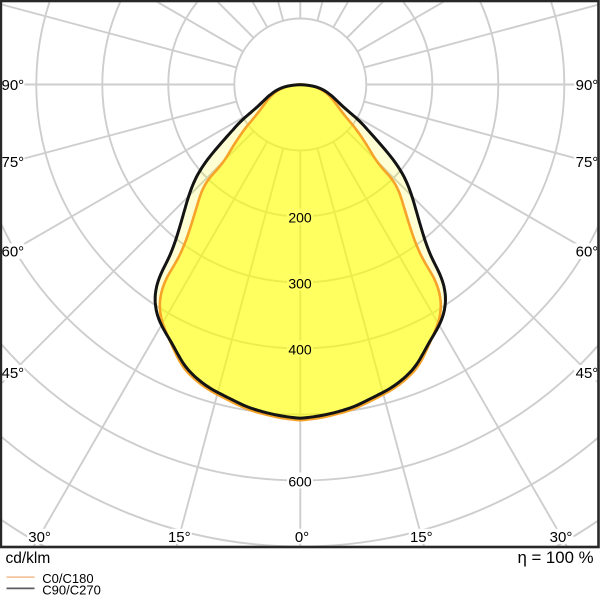 This screenshot has width=600, height=600. What do you see at coordinates (300, 482) in the screenshot?
I see `svg-text: 600` at bounding box center [300, 482].